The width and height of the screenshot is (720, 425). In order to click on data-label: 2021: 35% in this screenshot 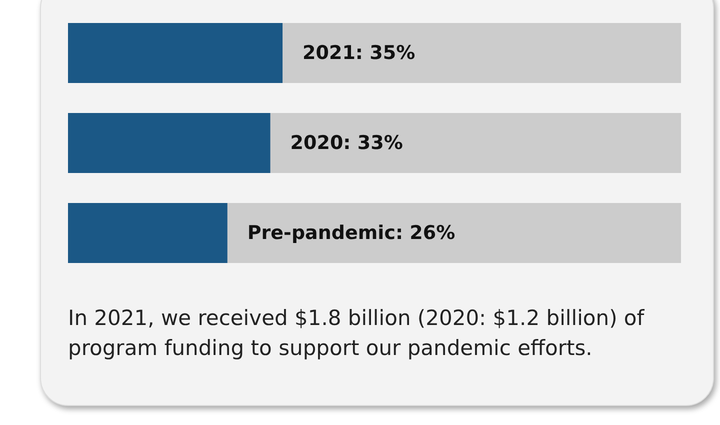, I will do `click(359, 53)`.